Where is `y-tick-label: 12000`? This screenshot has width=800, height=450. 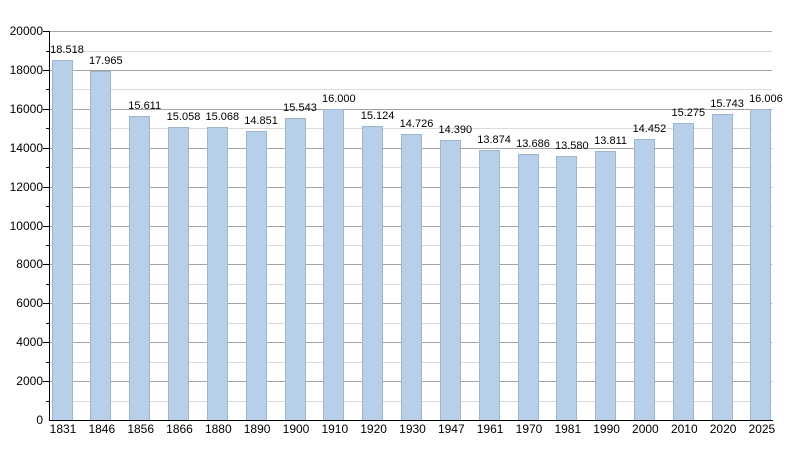
y-tick-label: 12000 is located at coordinates (26, 186).